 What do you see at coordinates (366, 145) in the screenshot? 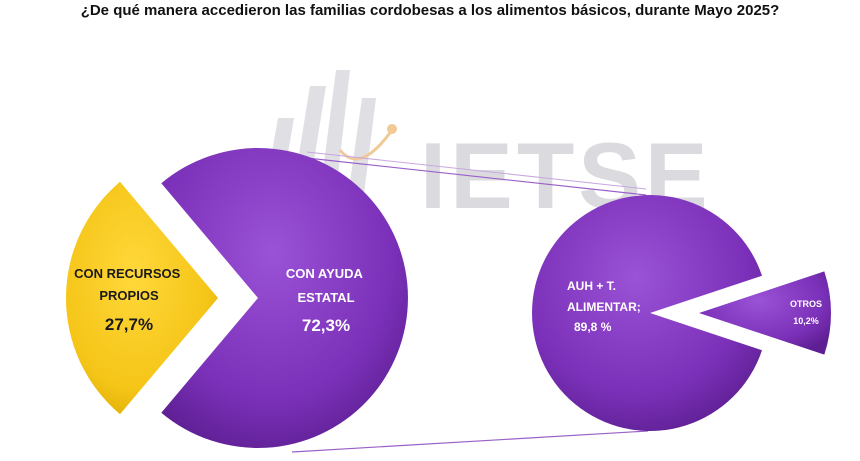
I see `watermark-swoosh-icon` at bounding box center [366, 145].